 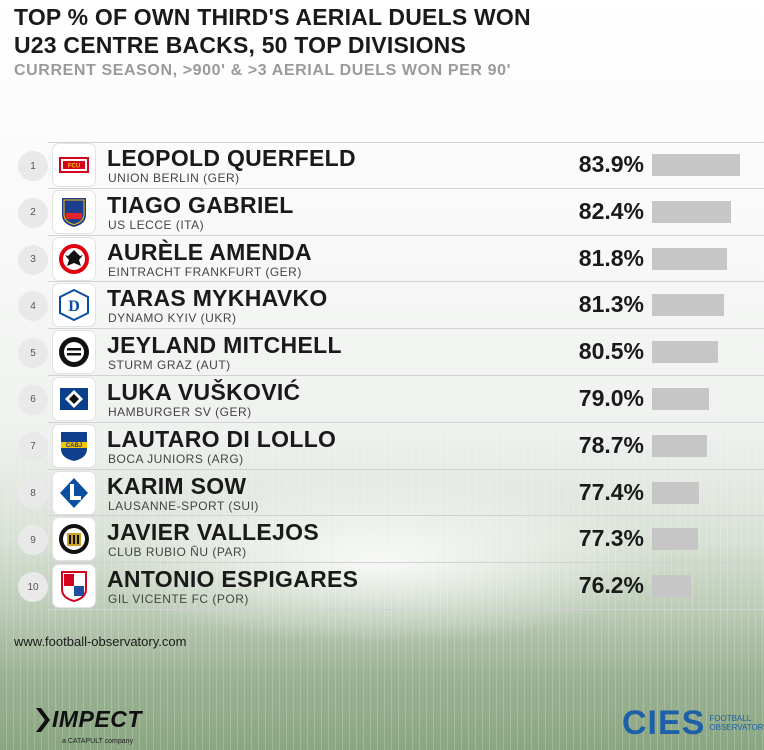 I want to click on club-logo: CABJ, so click(x=74, y=445).